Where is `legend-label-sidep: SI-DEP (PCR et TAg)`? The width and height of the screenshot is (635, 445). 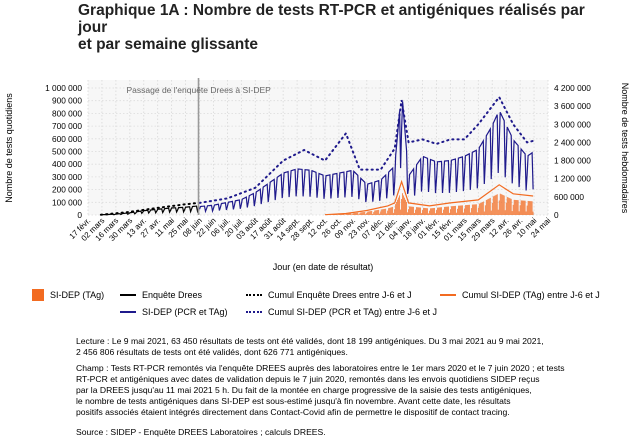 legend-label-sidep: SI-DEP (PCR et TAg) is located at coordinates (185, 312).